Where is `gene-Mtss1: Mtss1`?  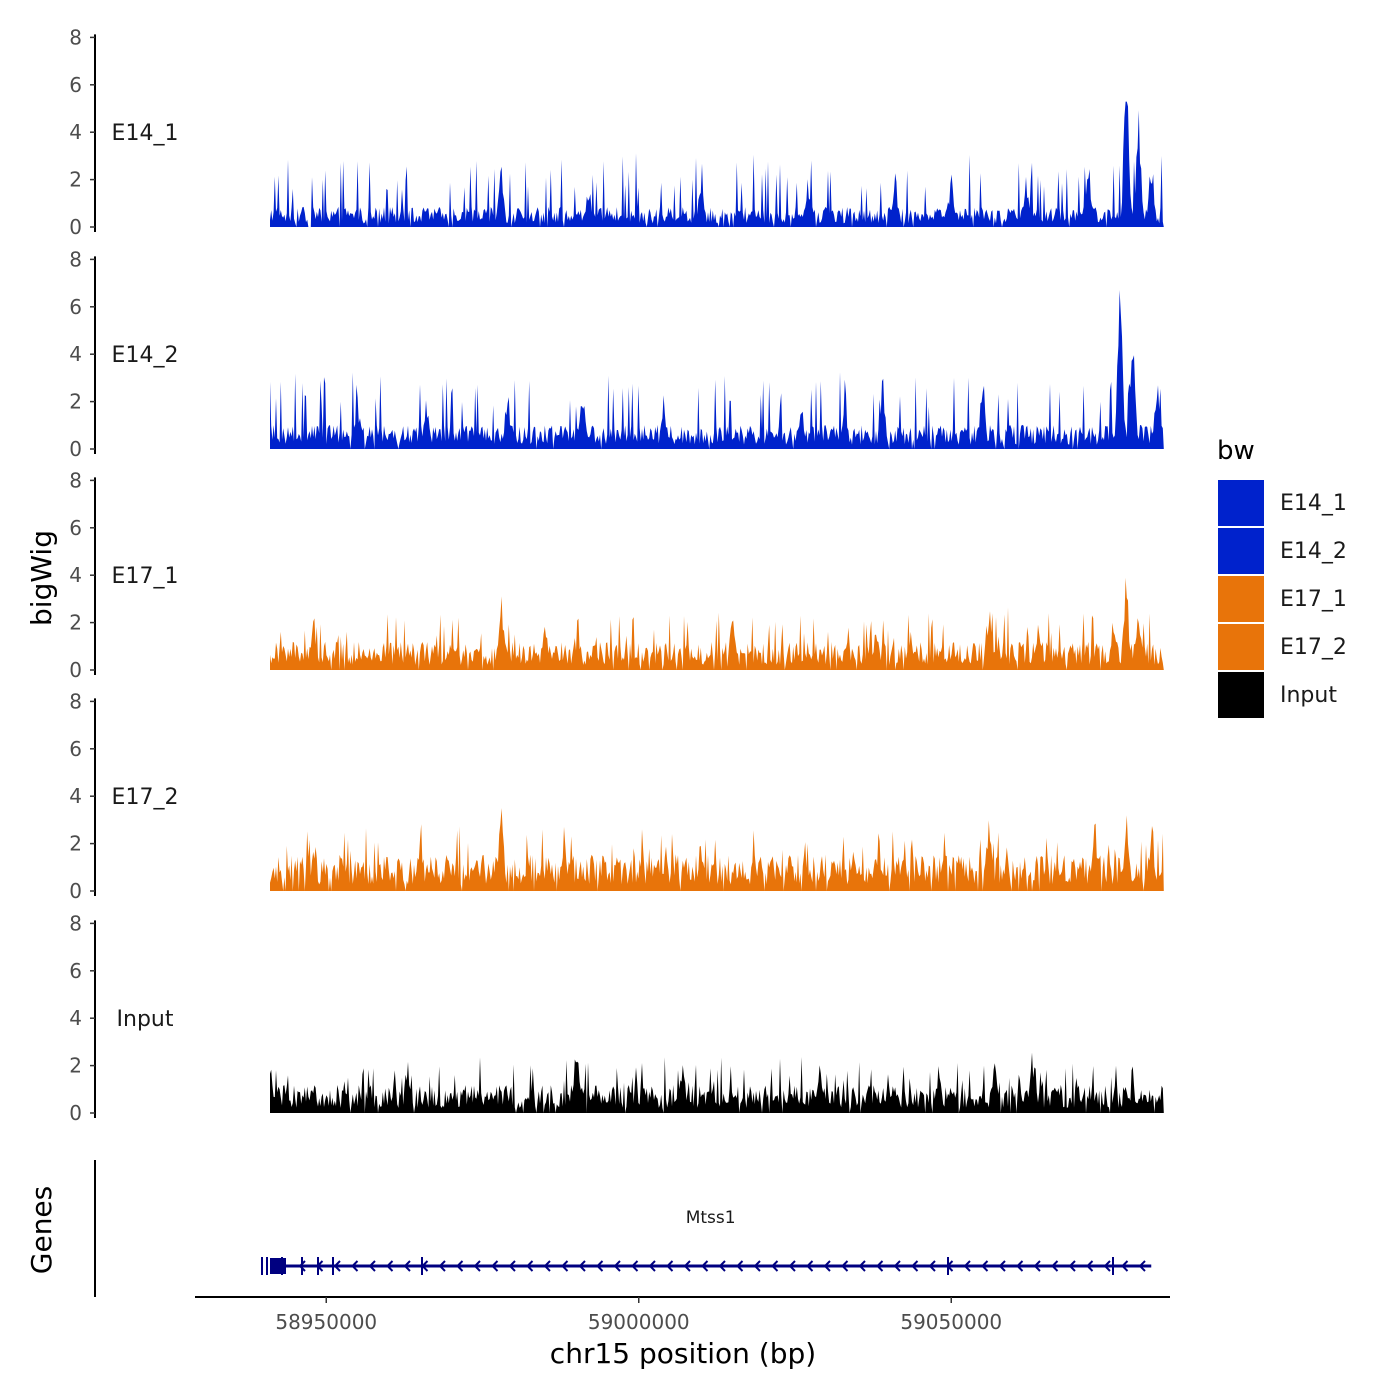
gene-Mtss1: Mtss1 is located at coordinates (706, 1241).